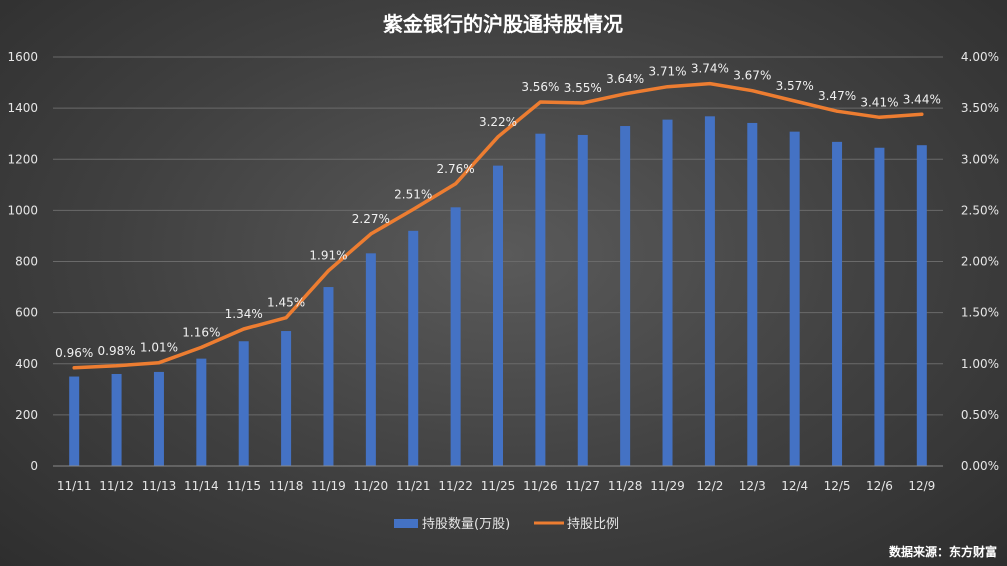  What do you see at coordinates (116, 486) in the screenshot?
I see `x-tick-label: 11/12` at bounding box center [116, 486].